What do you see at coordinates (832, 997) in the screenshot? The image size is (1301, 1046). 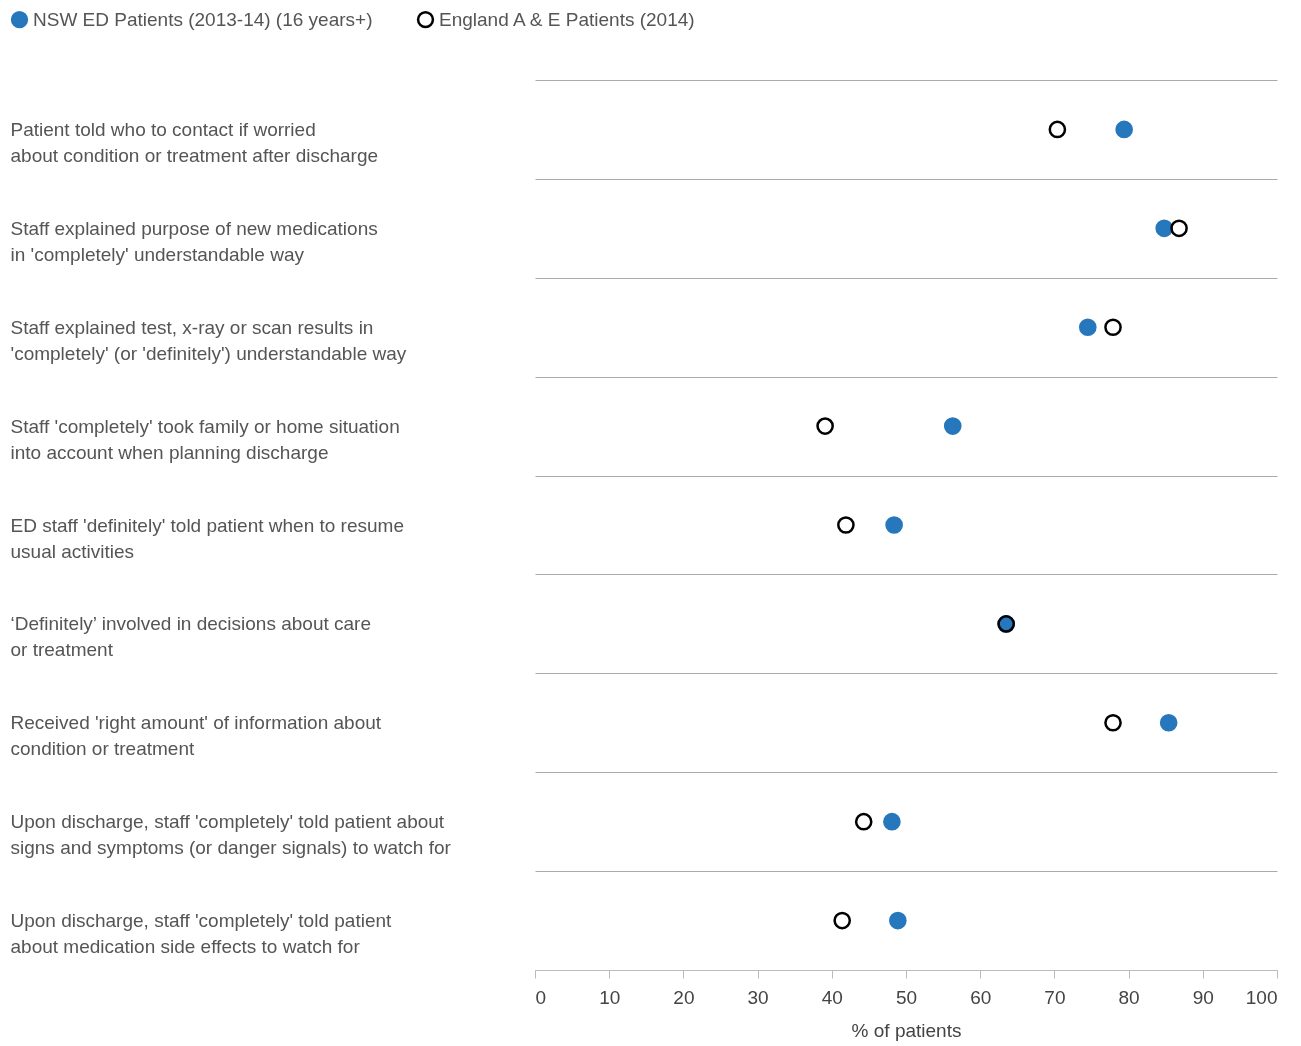 I see `x-tick-label: 40` at bounding box center [832, 997].